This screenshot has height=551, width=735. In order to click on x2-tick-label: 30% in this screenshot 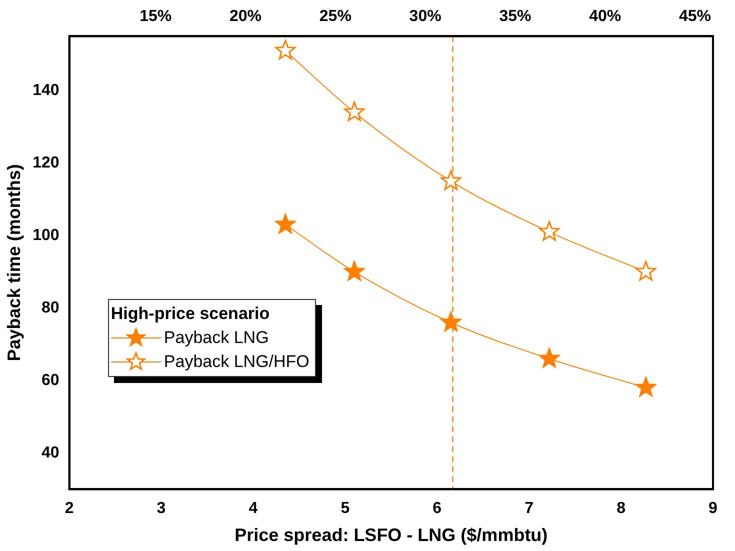, I will do `click(425, 17)`.